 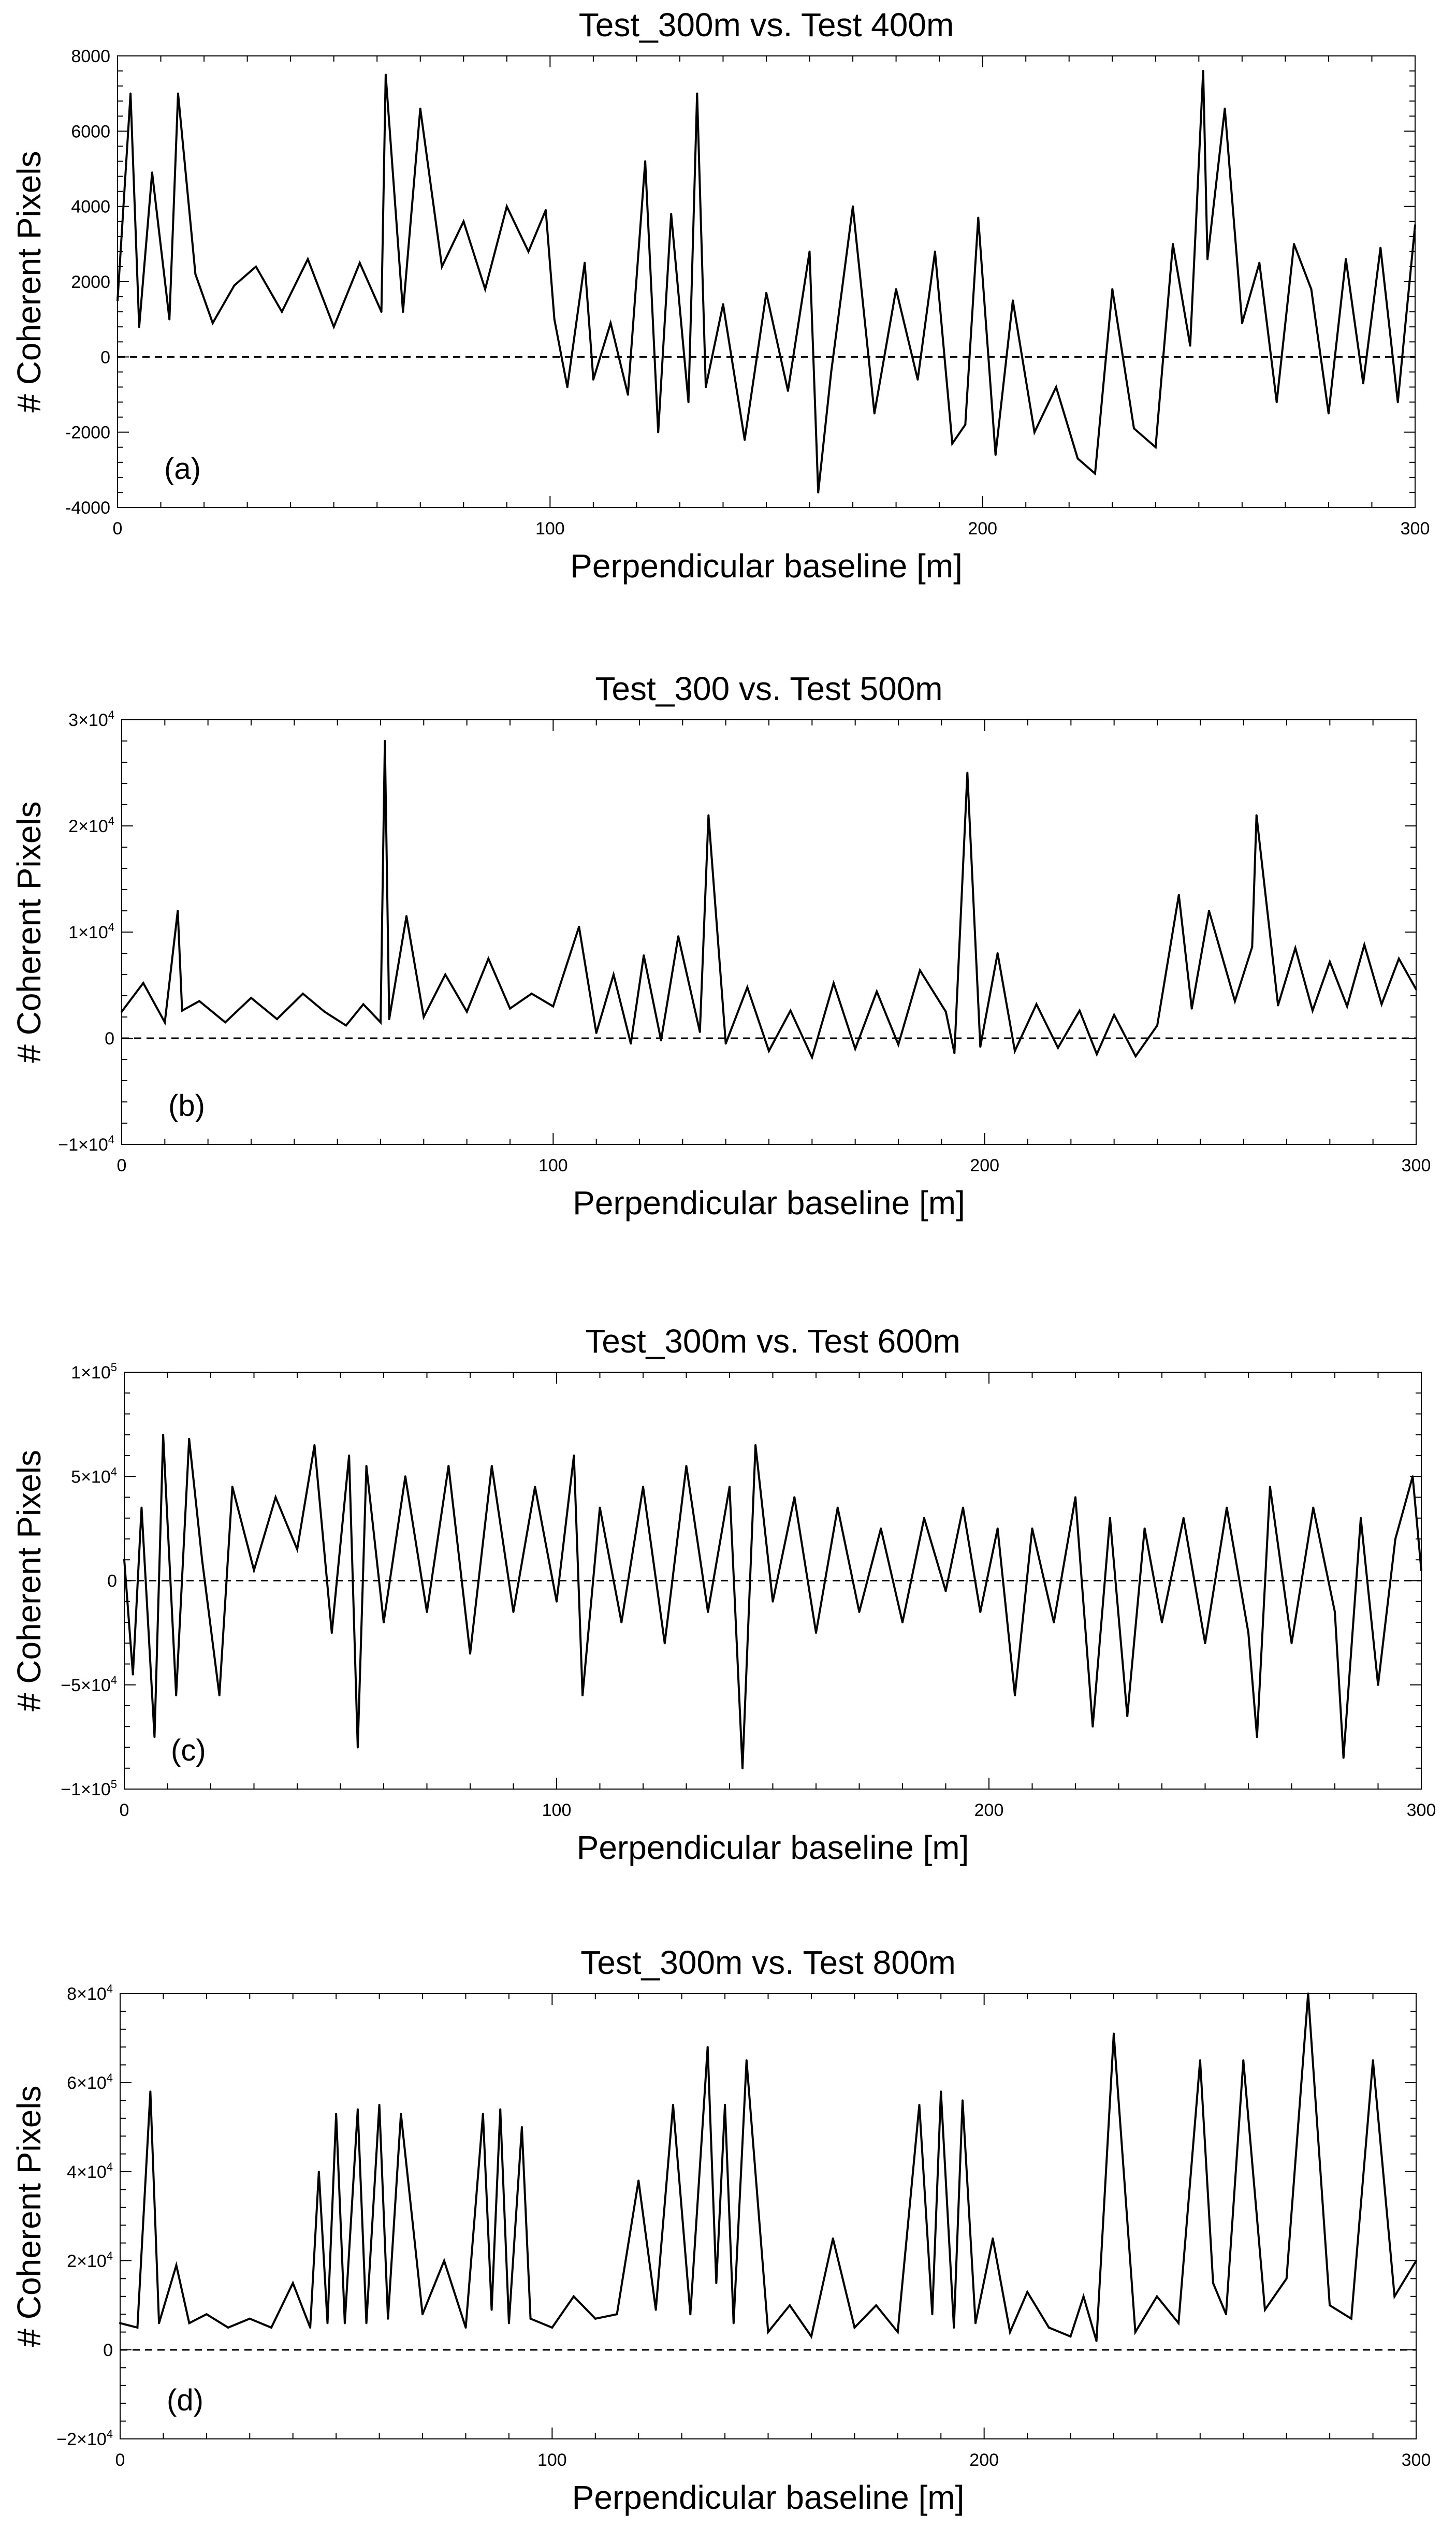 What do you see at coordinates (91, 207) in the screenshot?
I see `y-tick-label: 4000` at bounding box center [91, 207].